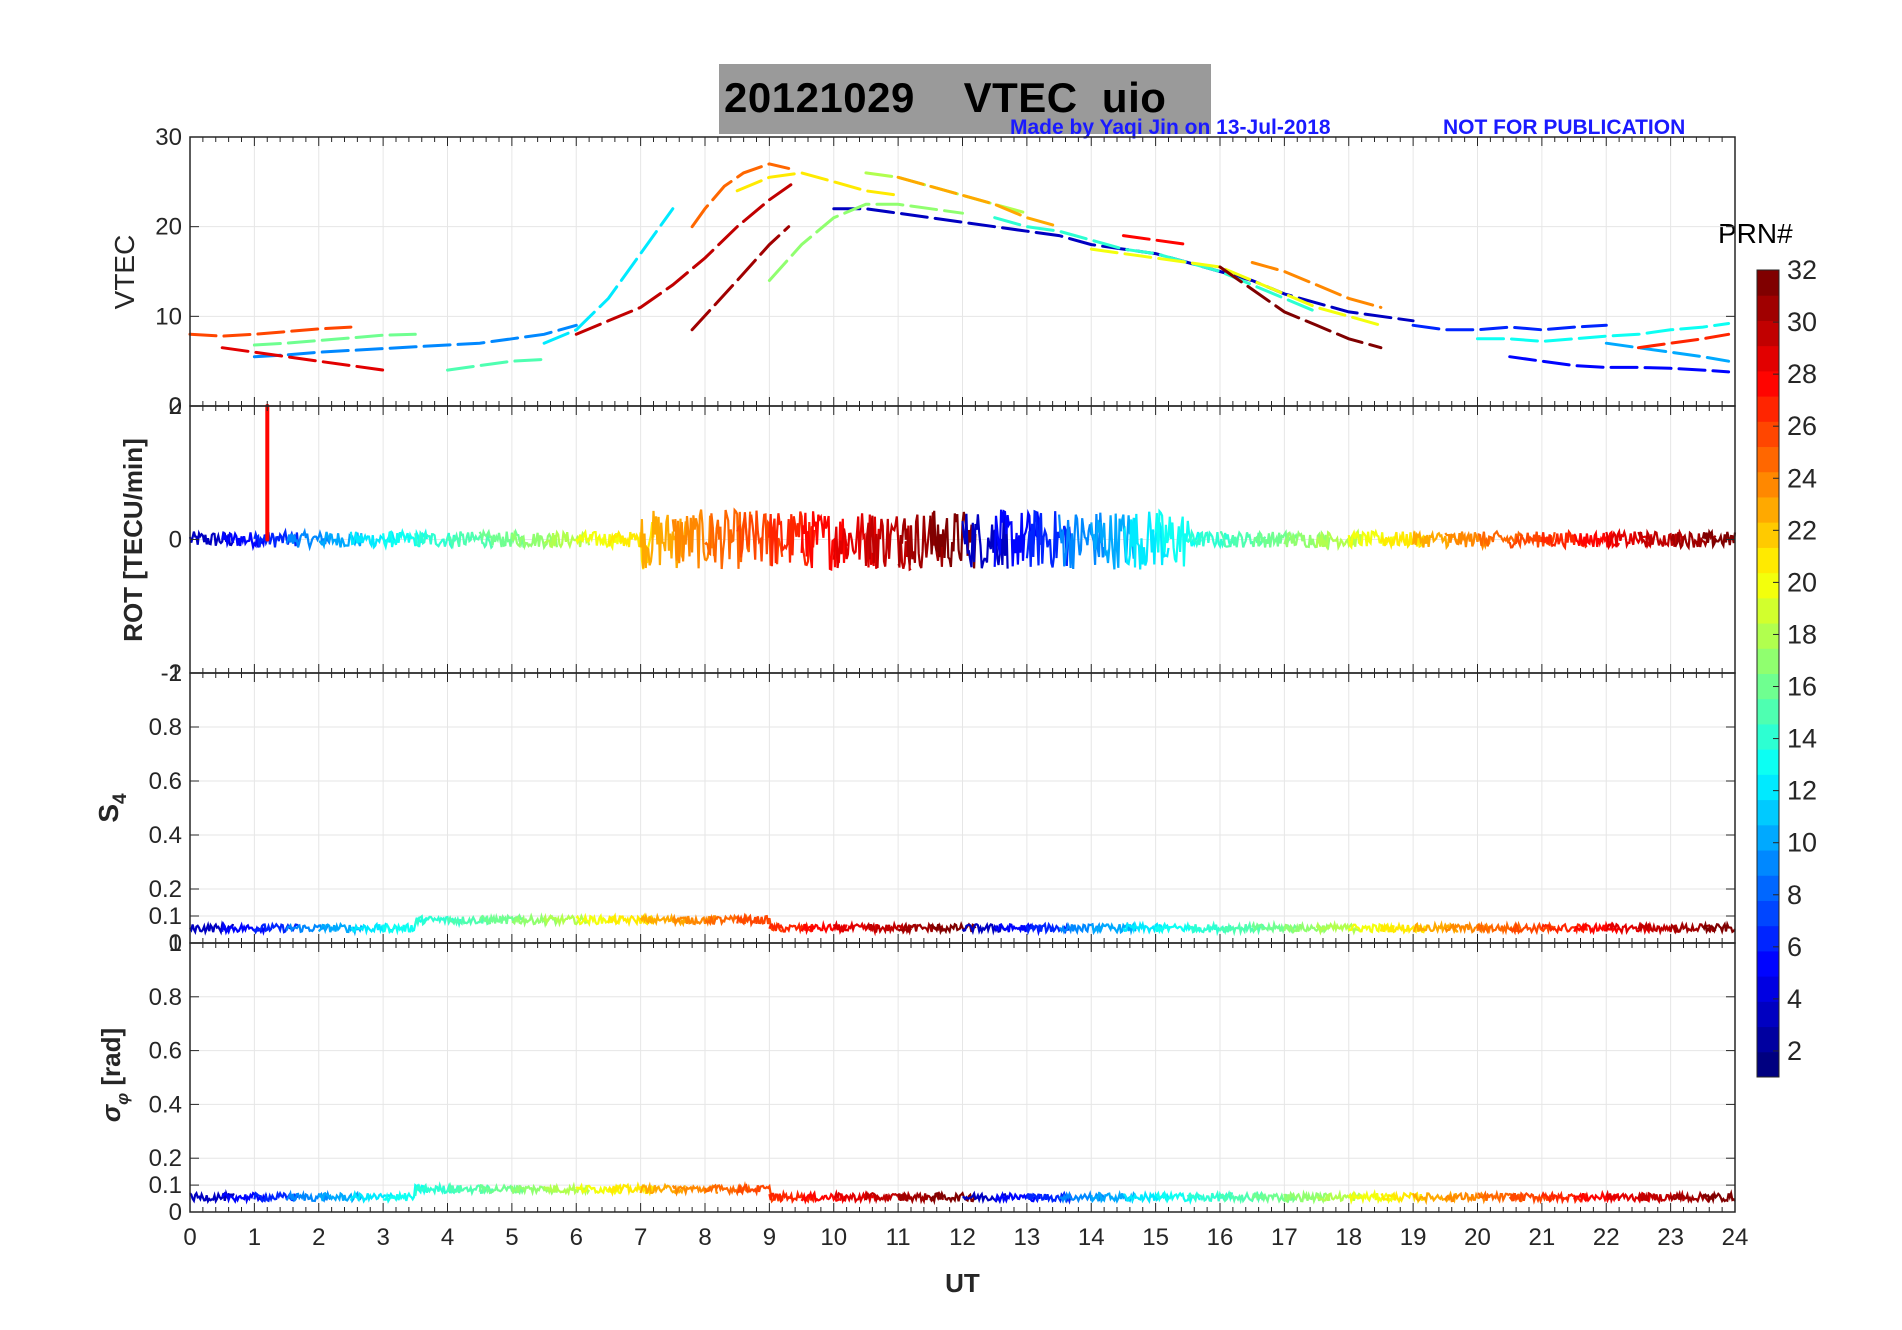  Describe the element at coordinates (1802, 739) in the screenshot. I see `colorbar-tick-label: 14` at that location.